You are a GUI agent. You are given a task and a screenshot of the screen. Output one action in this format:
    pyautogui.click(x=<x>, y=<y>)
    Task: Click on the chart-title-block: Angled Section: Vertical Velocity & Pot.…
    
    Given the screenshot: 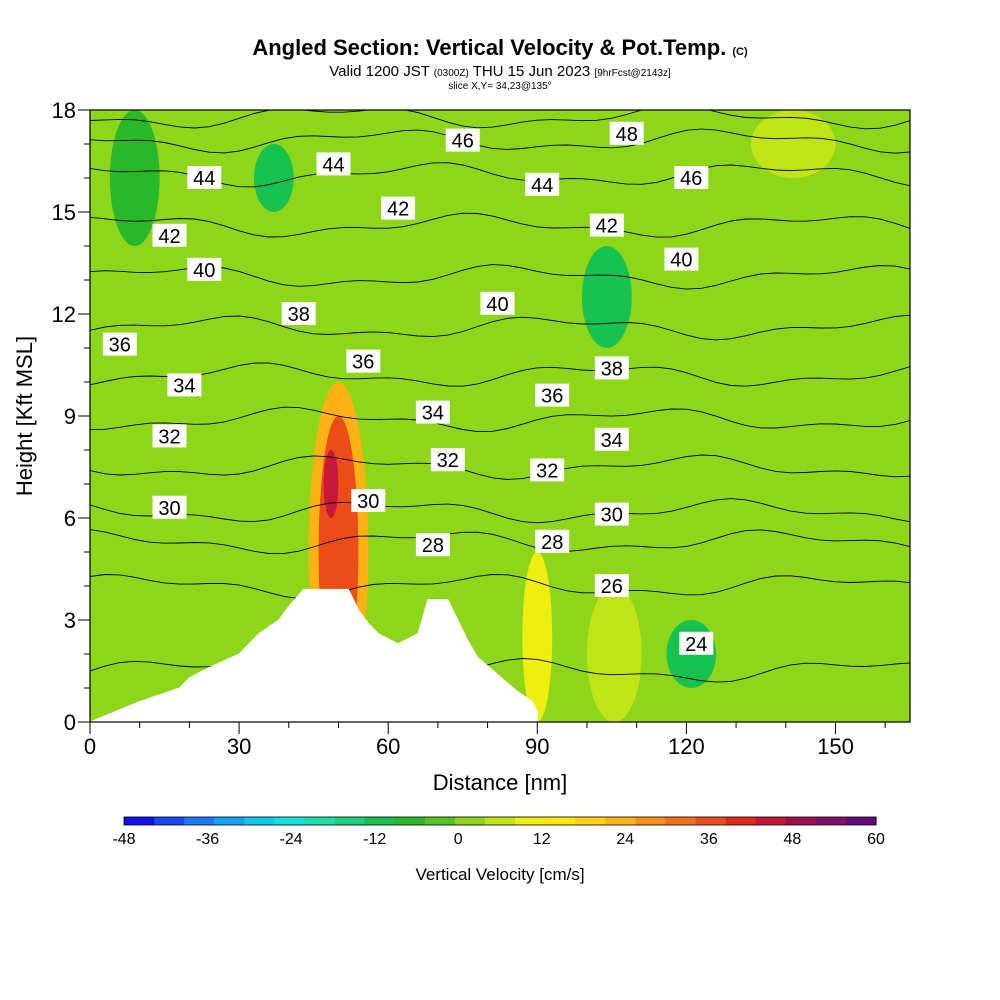 What is the action you would take?
    pyautogui.click(x=500, y=64)
    